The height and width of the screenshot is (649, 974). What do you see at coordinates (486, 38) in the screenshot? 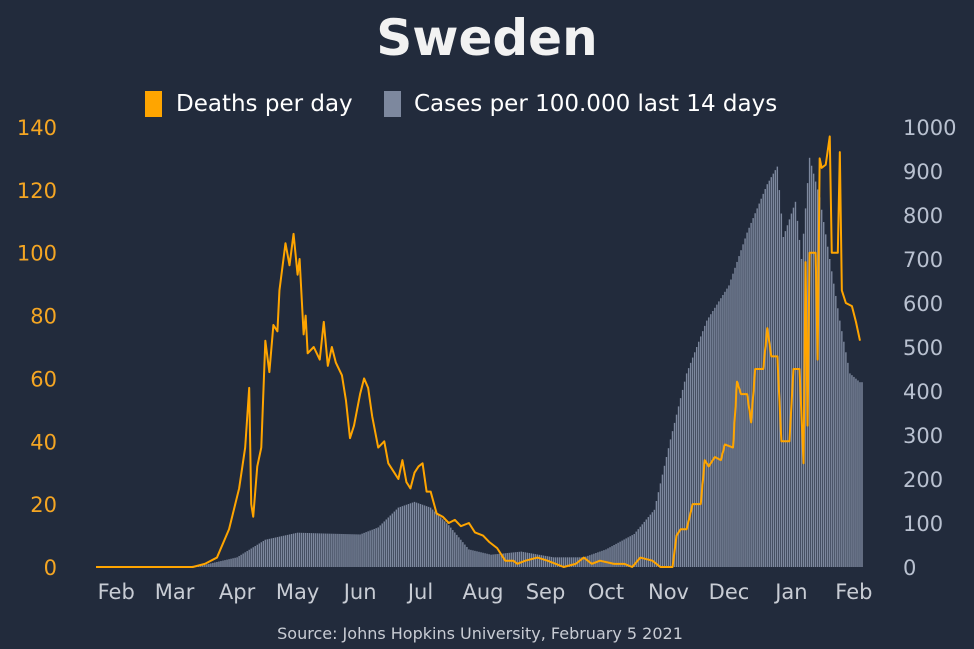
I see `chart-title: Sweden` at bounding box center [486, 38].